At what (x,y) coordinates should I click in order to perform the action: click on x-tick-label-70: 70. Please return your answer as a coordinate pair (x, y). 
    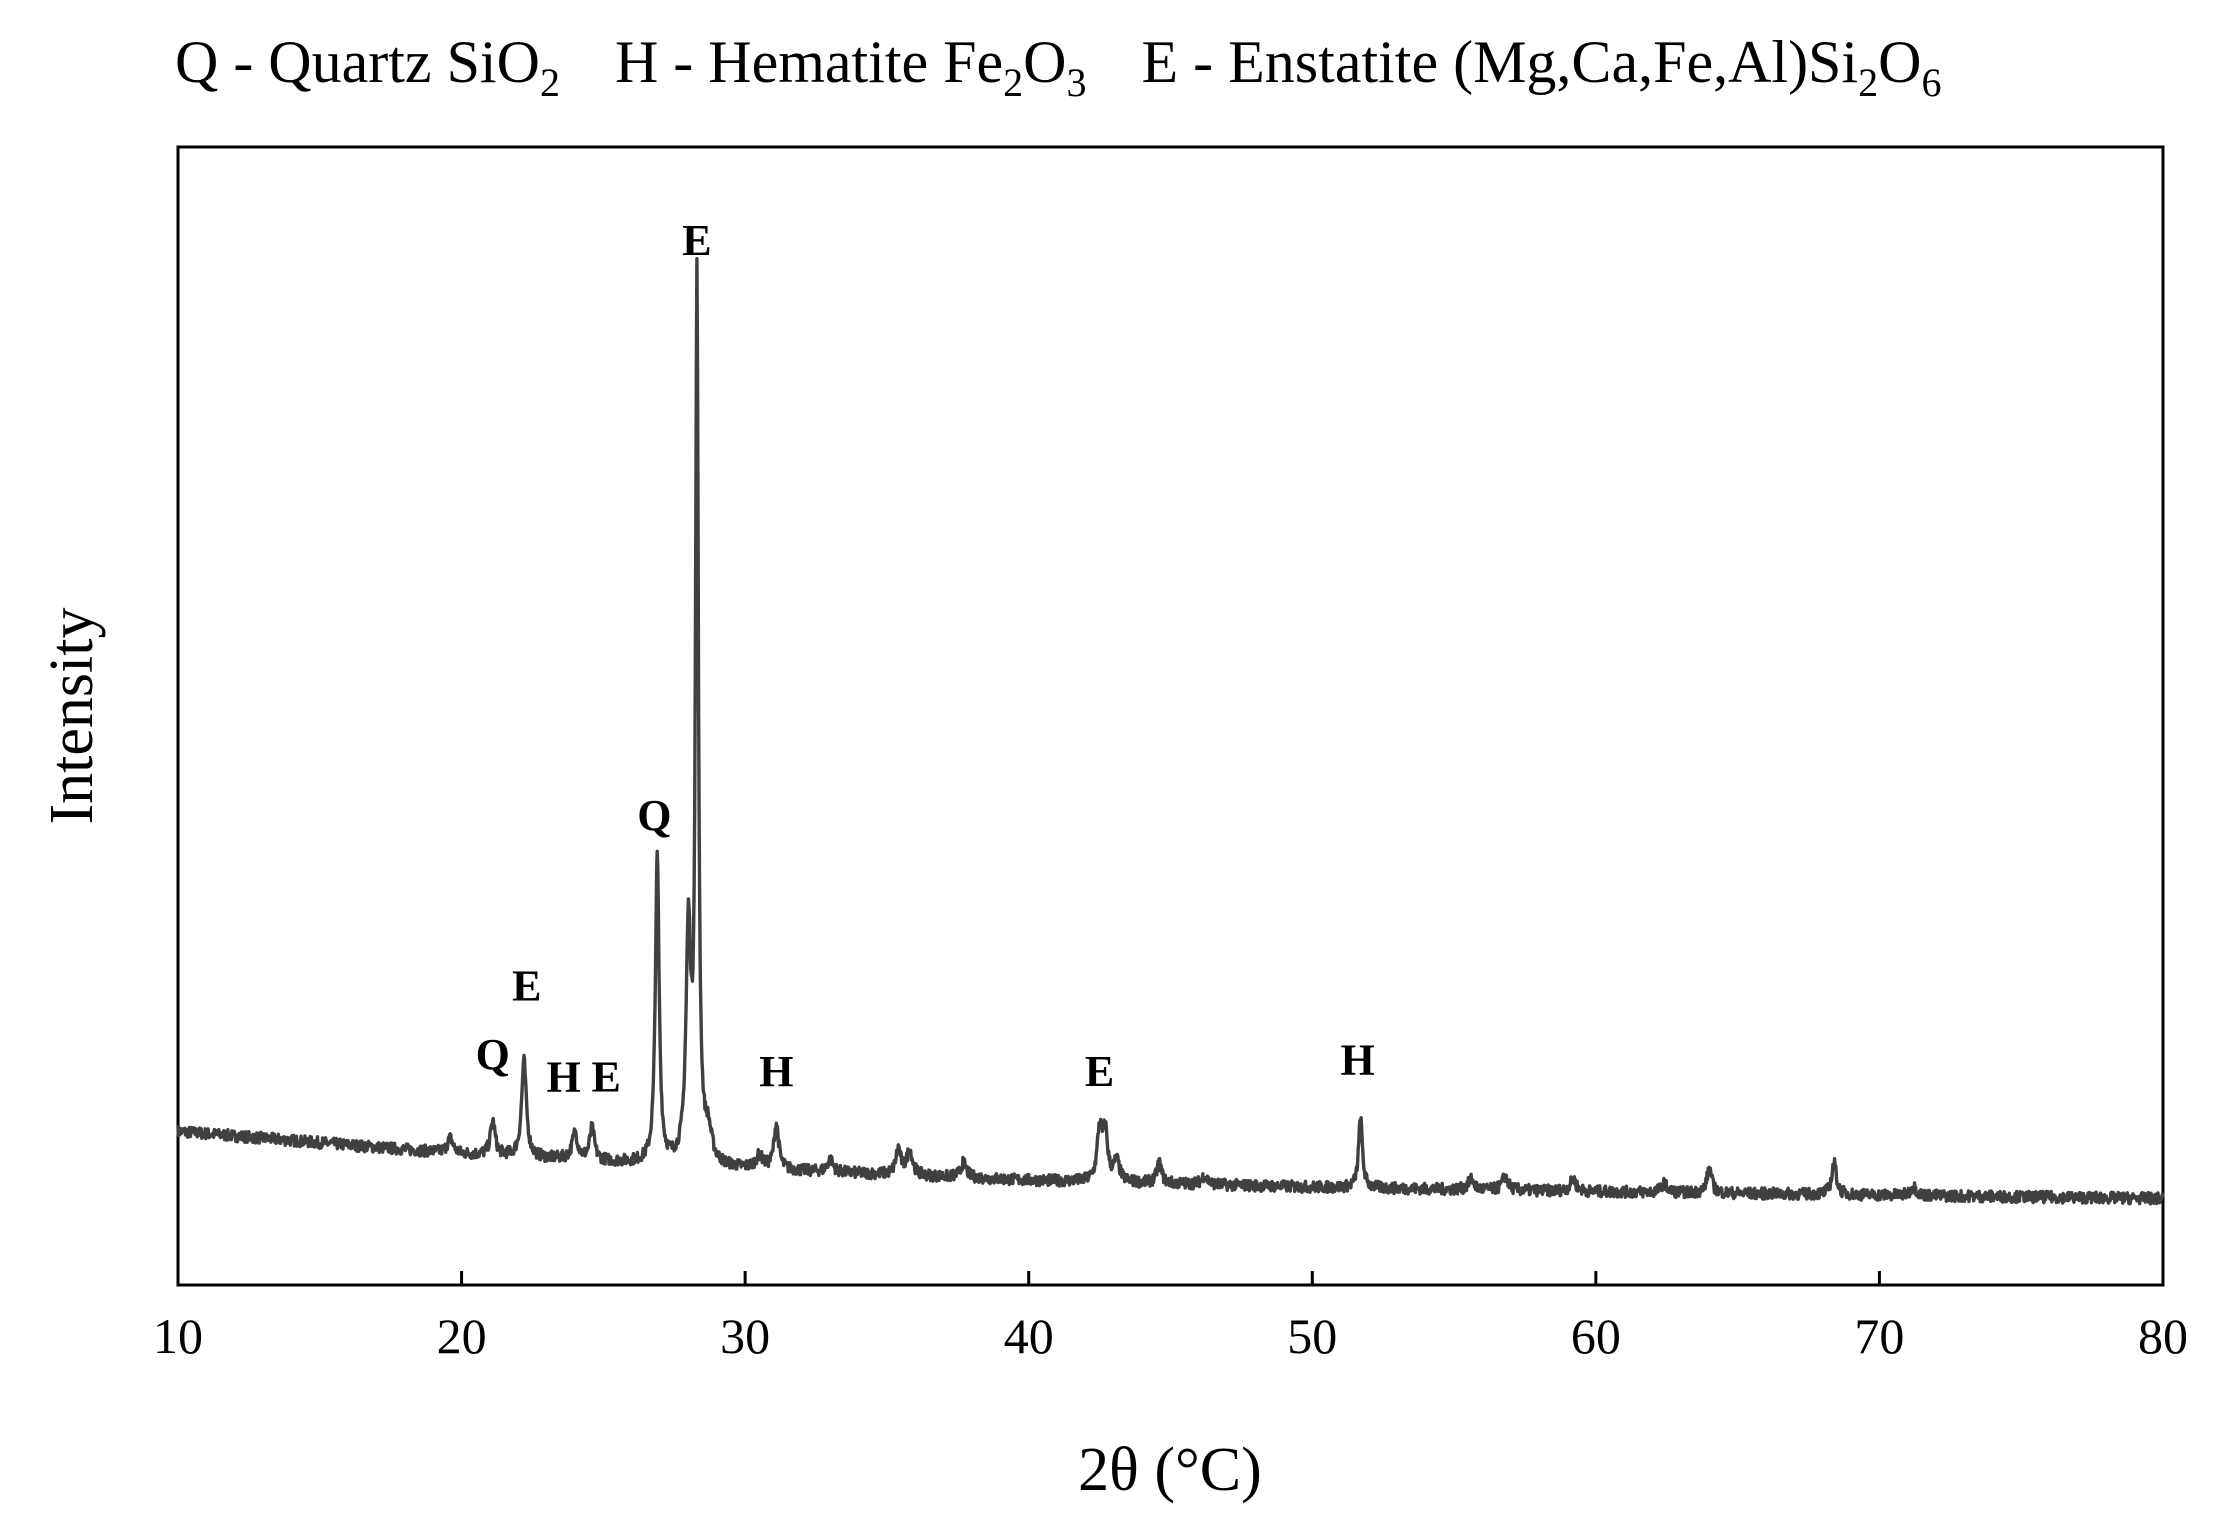
    Looking at the image, I should click on (1879, 1336).